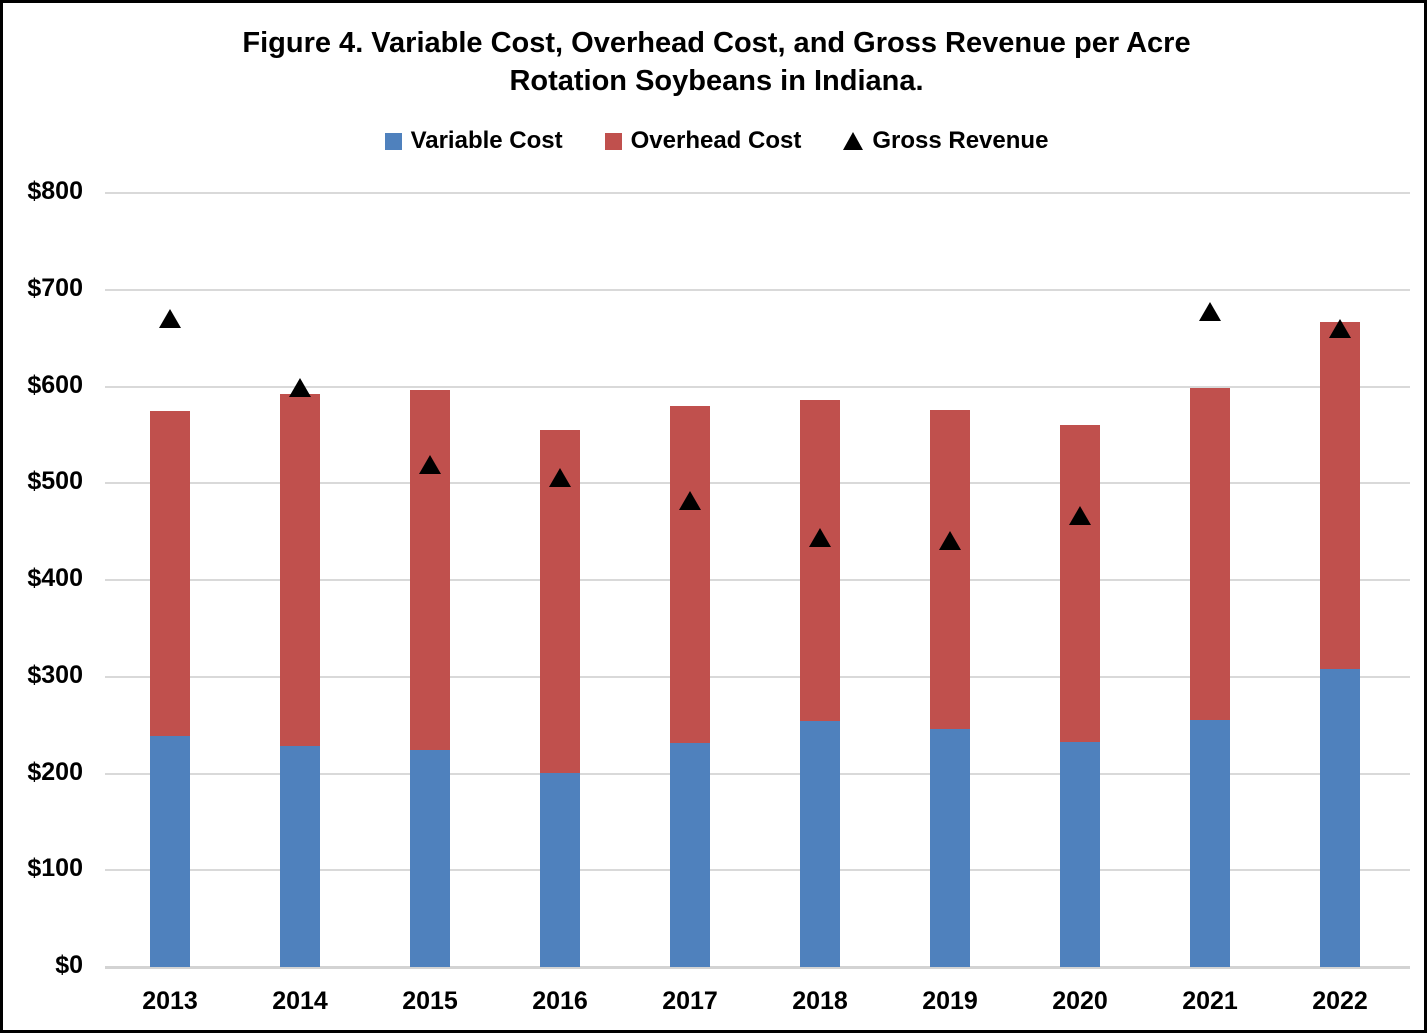  Describe the element at coordinates (853, 141) in the screenshot. I see `gross-revenue-triangle-icon` at that location.